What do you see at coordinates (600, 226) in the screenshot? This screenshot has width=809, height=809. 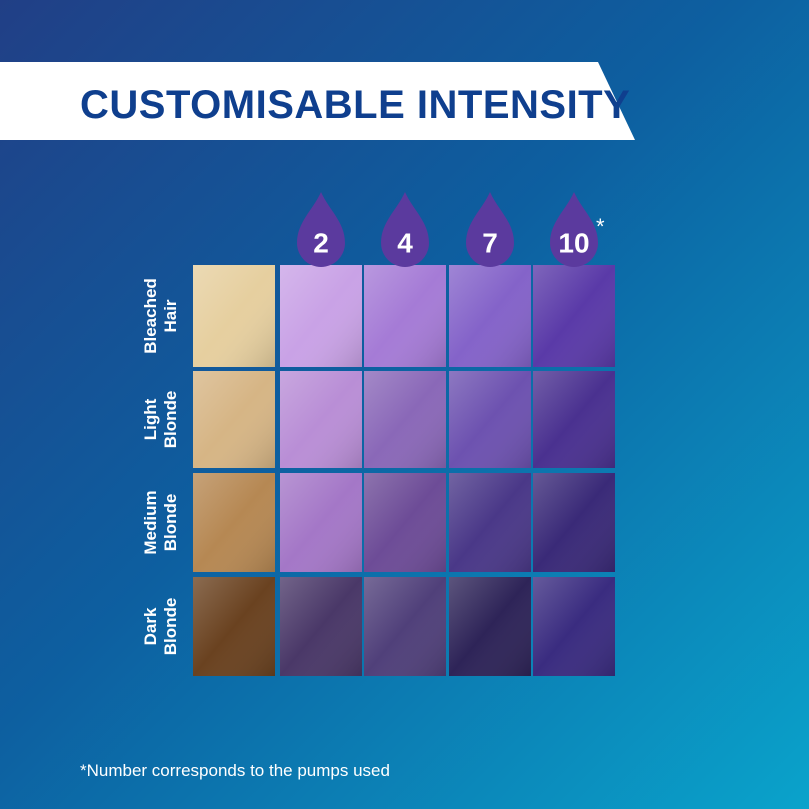 I see `note-marker: *` at bounding box center [600, 226].